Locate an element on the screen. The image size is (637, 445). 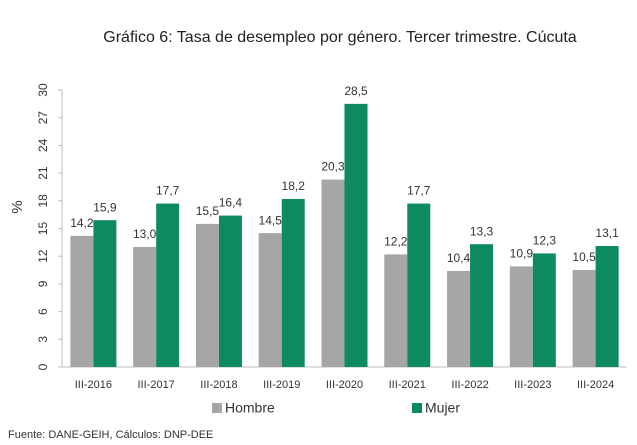
y-tick-label: 12 is located at coordinates (43, 256).